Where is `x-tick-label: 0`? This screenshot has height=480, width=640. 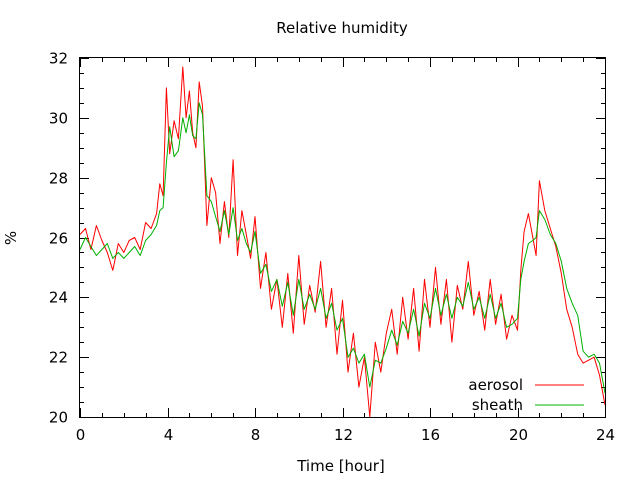
x-tick-label: 0 is located at coordinates (81, 435).